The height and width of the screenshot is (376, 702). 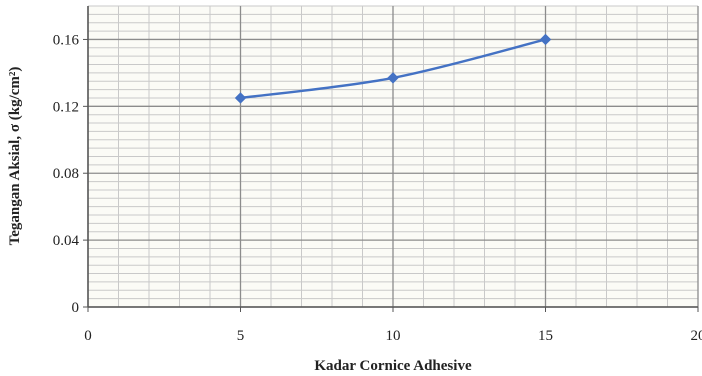 I want to click on y-tick-label: 0.12, so click(x=66, y=107).